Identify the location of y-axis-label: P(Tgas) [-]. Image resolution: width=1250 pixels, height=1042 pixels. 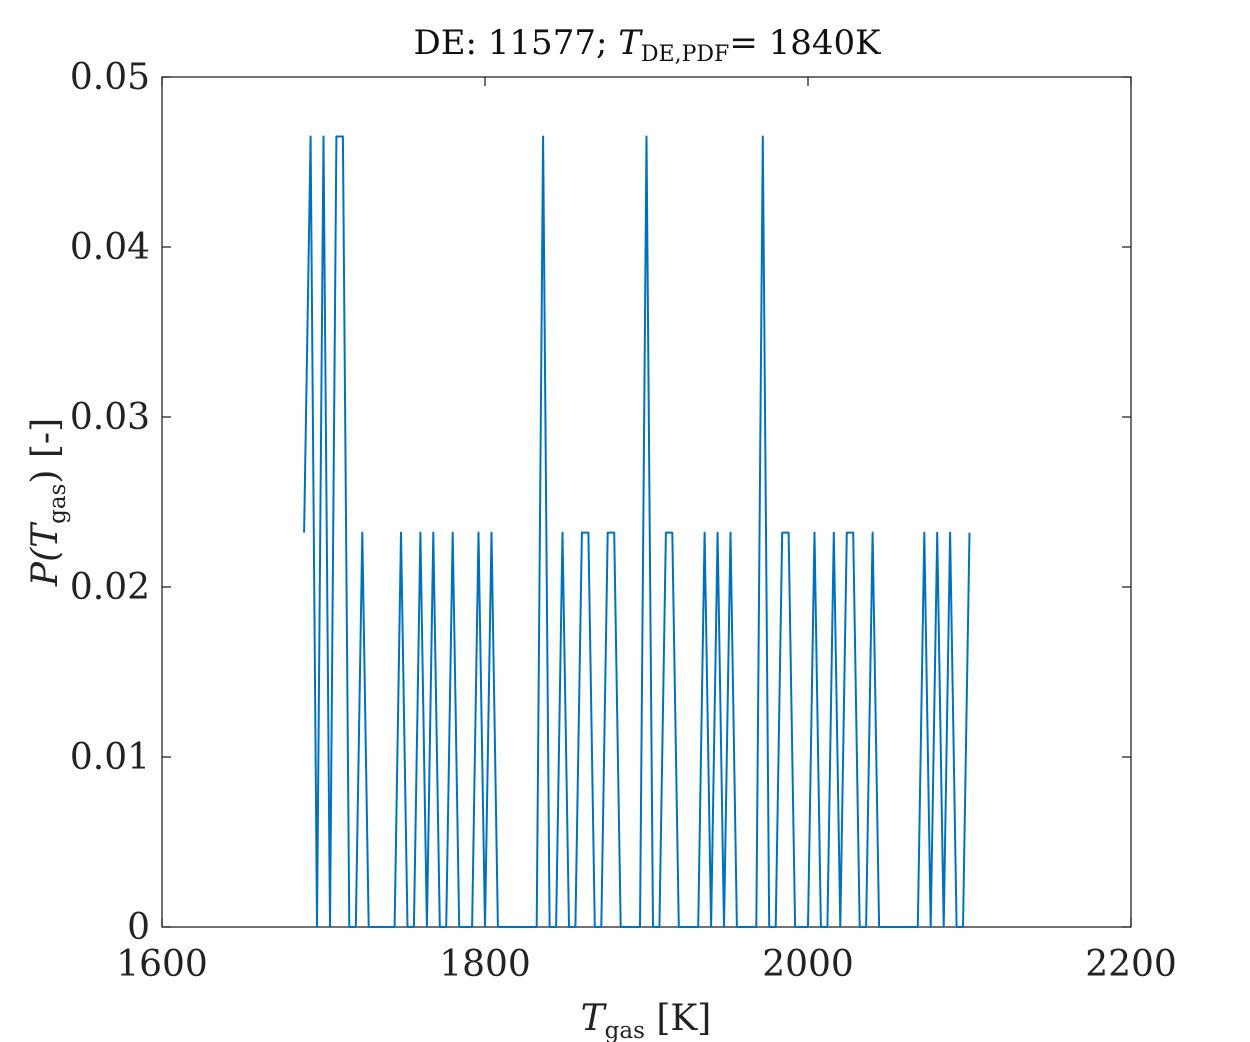
(48, 502).